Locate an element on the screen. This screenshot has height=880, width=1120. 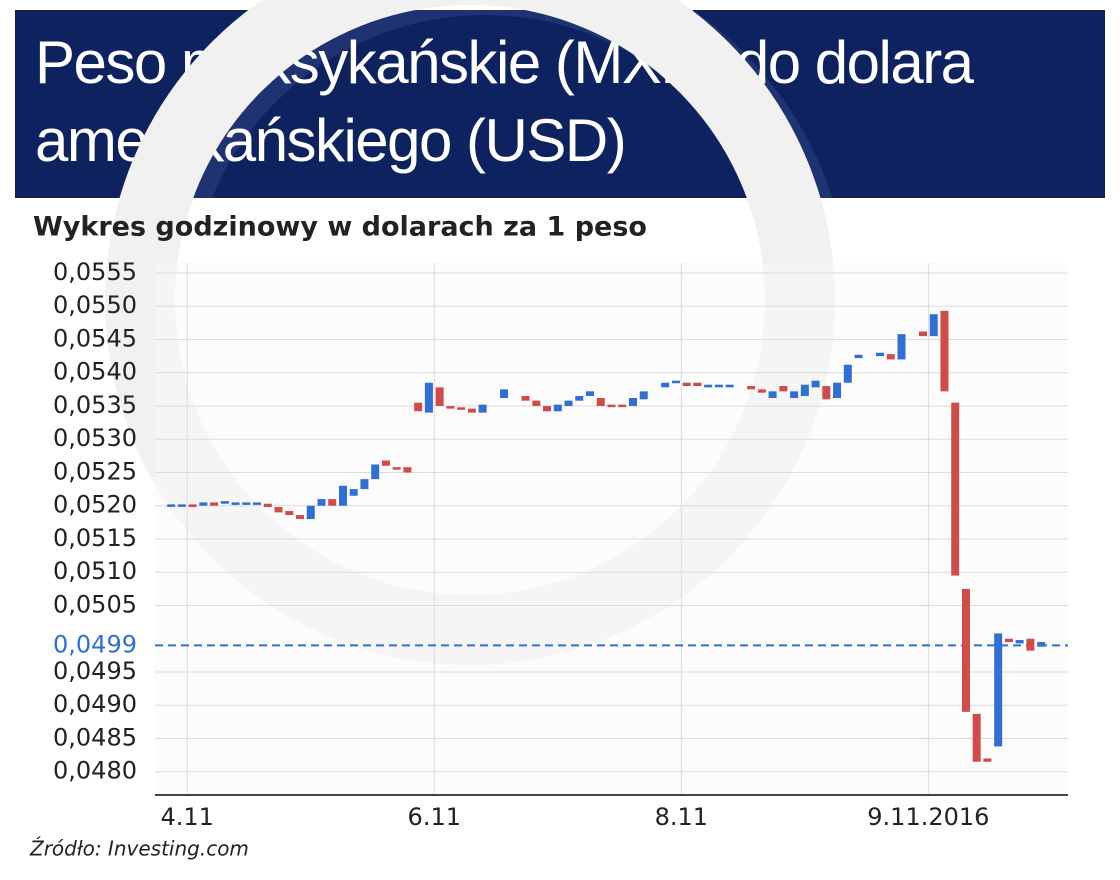
y-tick-label: 0,0480 is located at coordinates (95, 771).